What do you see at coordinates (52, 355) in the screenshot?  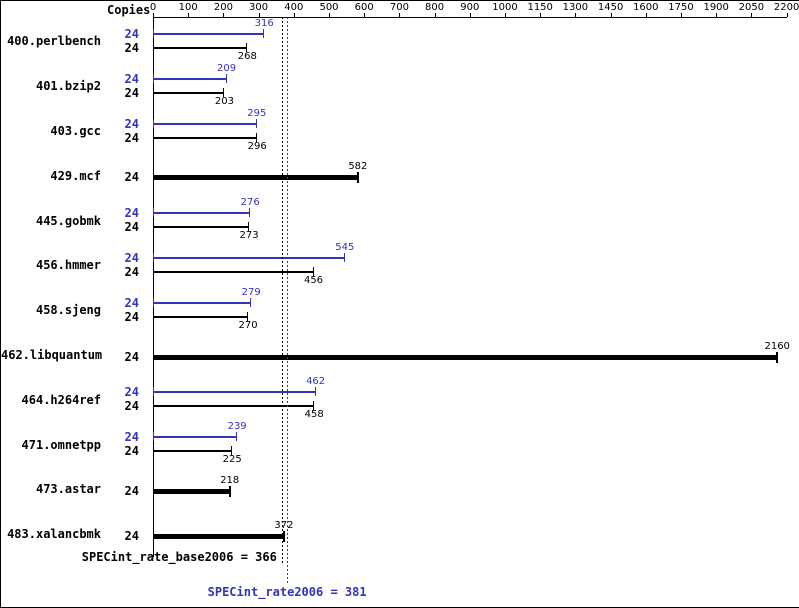 I see `benchmark-label: 462.libquantum` at bounding box center [52, 355].